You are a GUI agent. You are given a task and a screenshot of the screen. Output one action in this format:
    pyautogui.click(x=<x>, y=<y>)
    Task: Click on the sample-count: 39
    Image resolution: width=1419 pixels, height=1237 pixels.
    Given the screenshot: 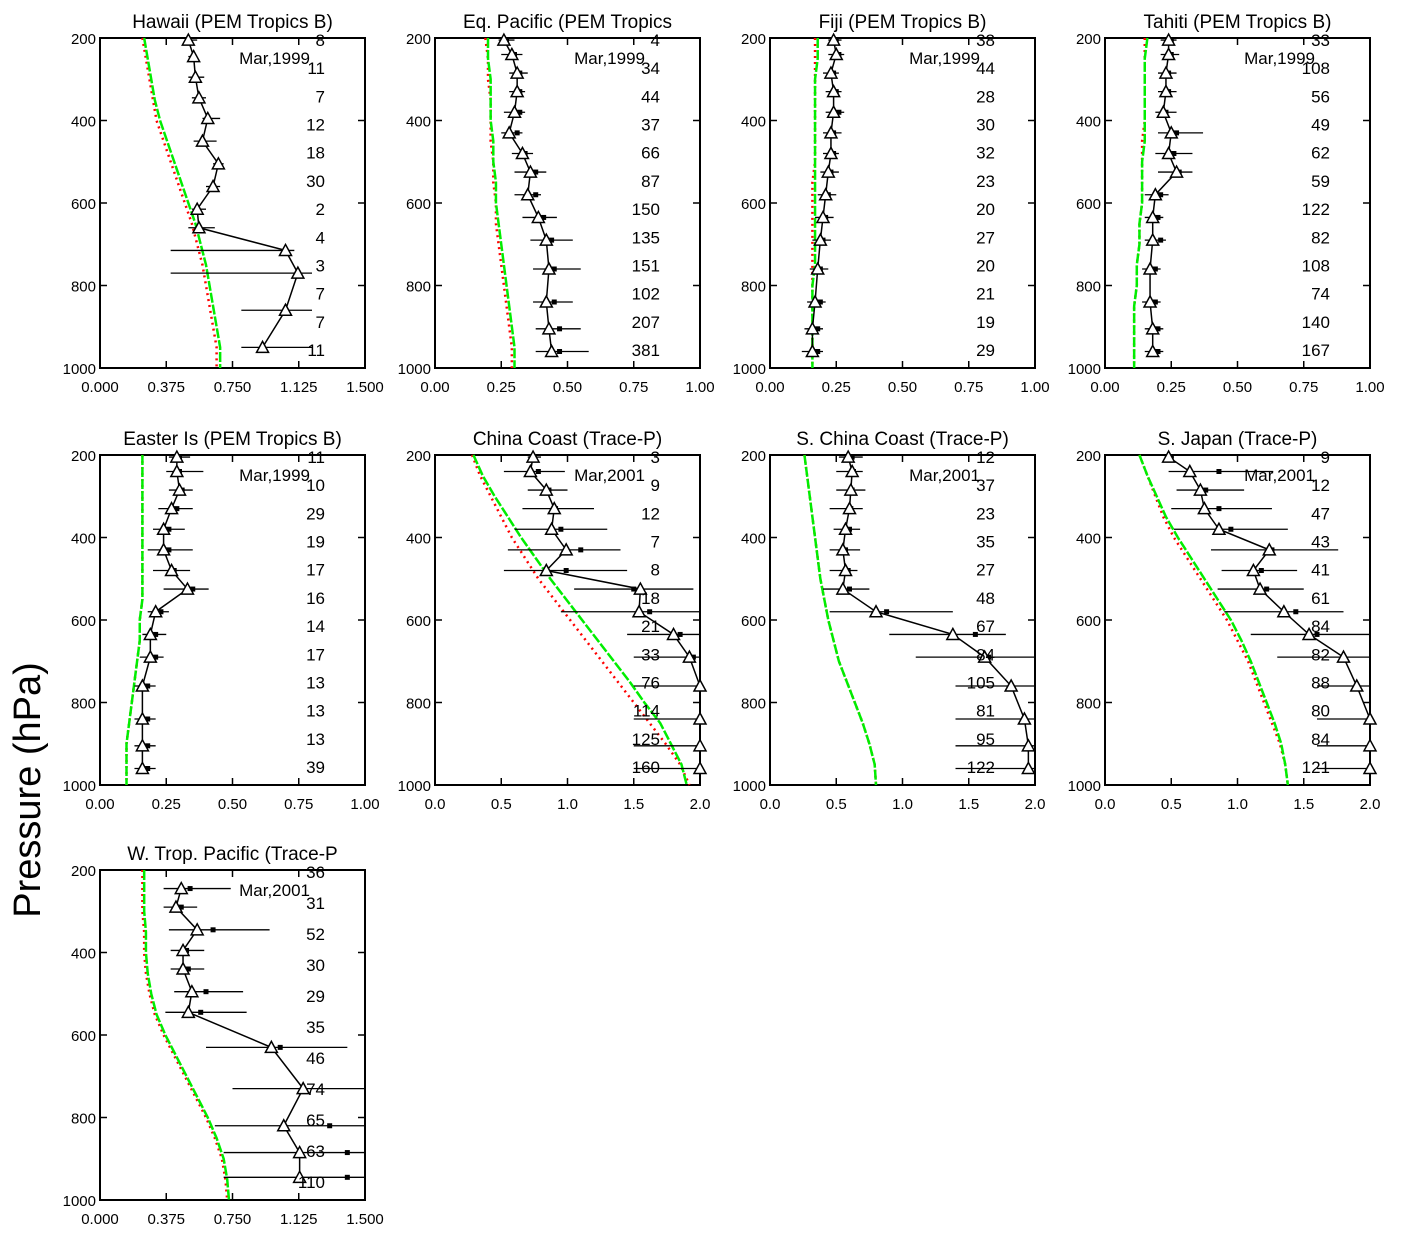 What is the action you would take?
    pyautogui.click(x=315, y=767)
    